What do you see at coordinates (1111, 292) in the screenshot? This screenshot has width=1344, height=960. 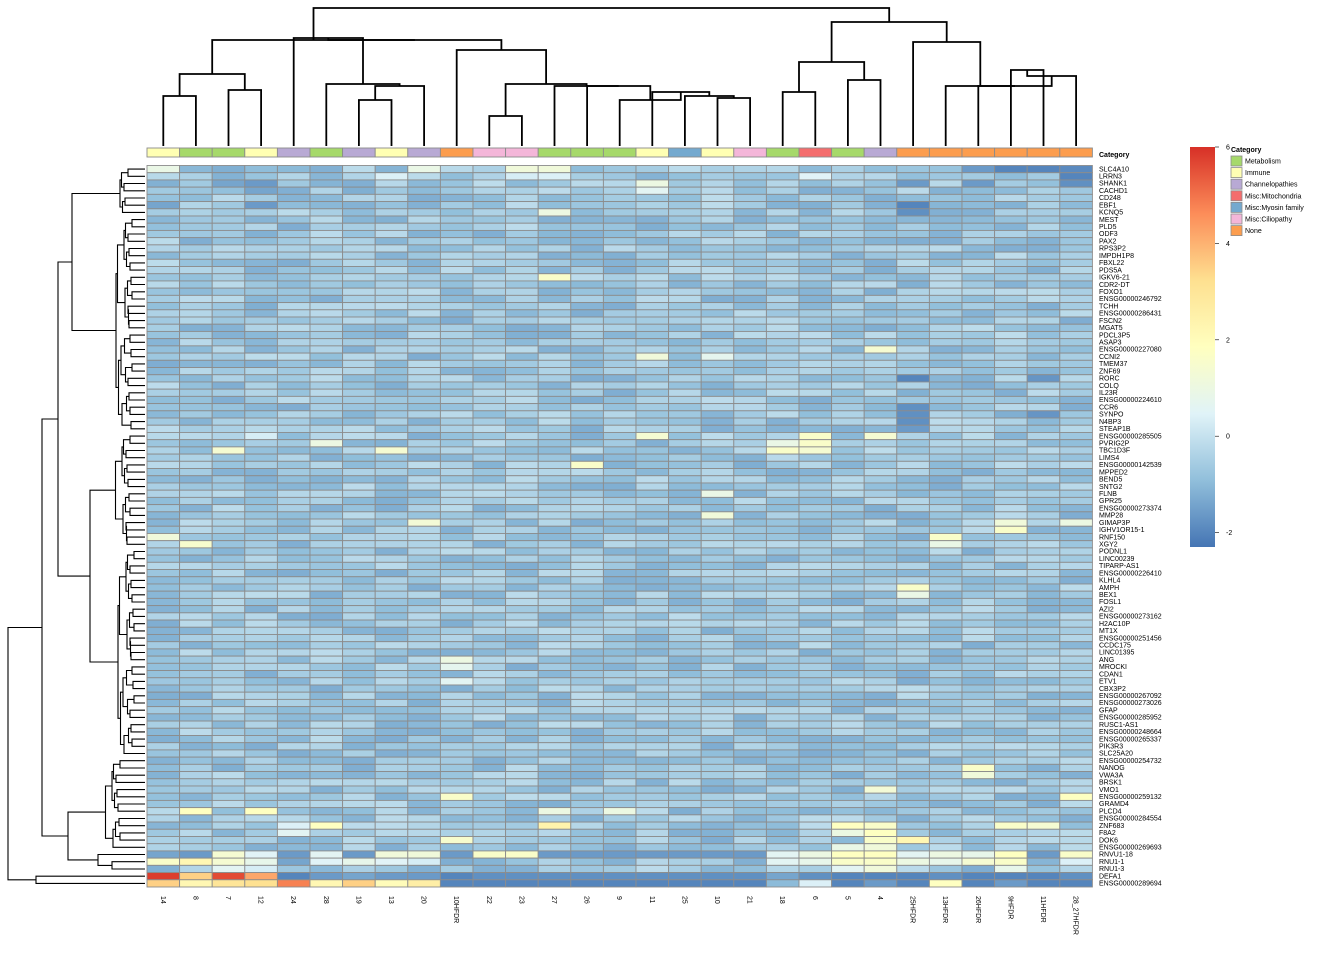 I see `row-label: FOXO1` at bounding box center [1111, 292].